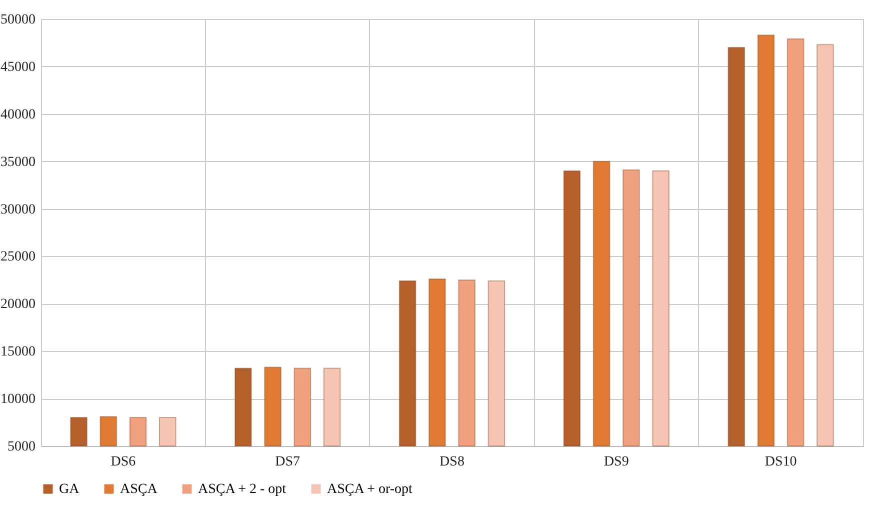  I want to click on y-tick-label: 35000, so click(18, 162).